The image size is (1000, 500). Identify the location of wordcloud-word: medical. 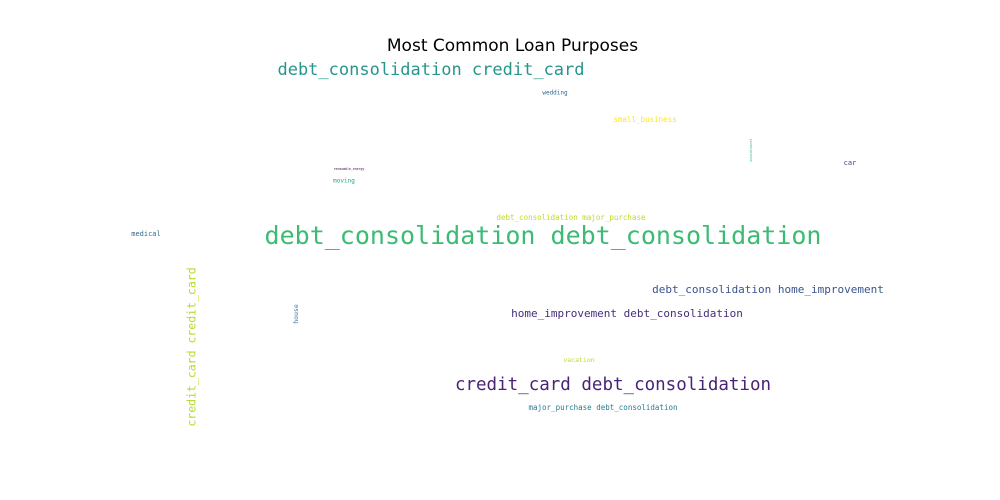
(146, 234).